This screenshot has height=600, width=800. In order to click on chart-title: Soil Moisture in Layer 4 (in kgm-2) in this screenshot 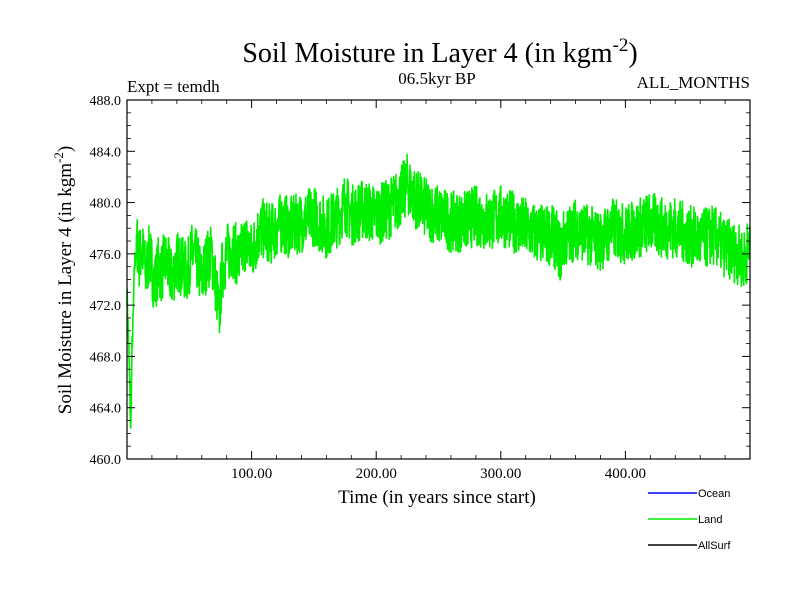, I will do `click(439, 52)`.